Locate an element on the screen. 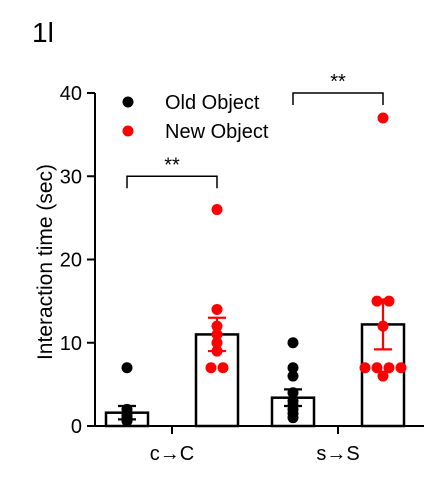 The image size is (436, 477). panel-label: 1l is located at coordinates (43, 32).